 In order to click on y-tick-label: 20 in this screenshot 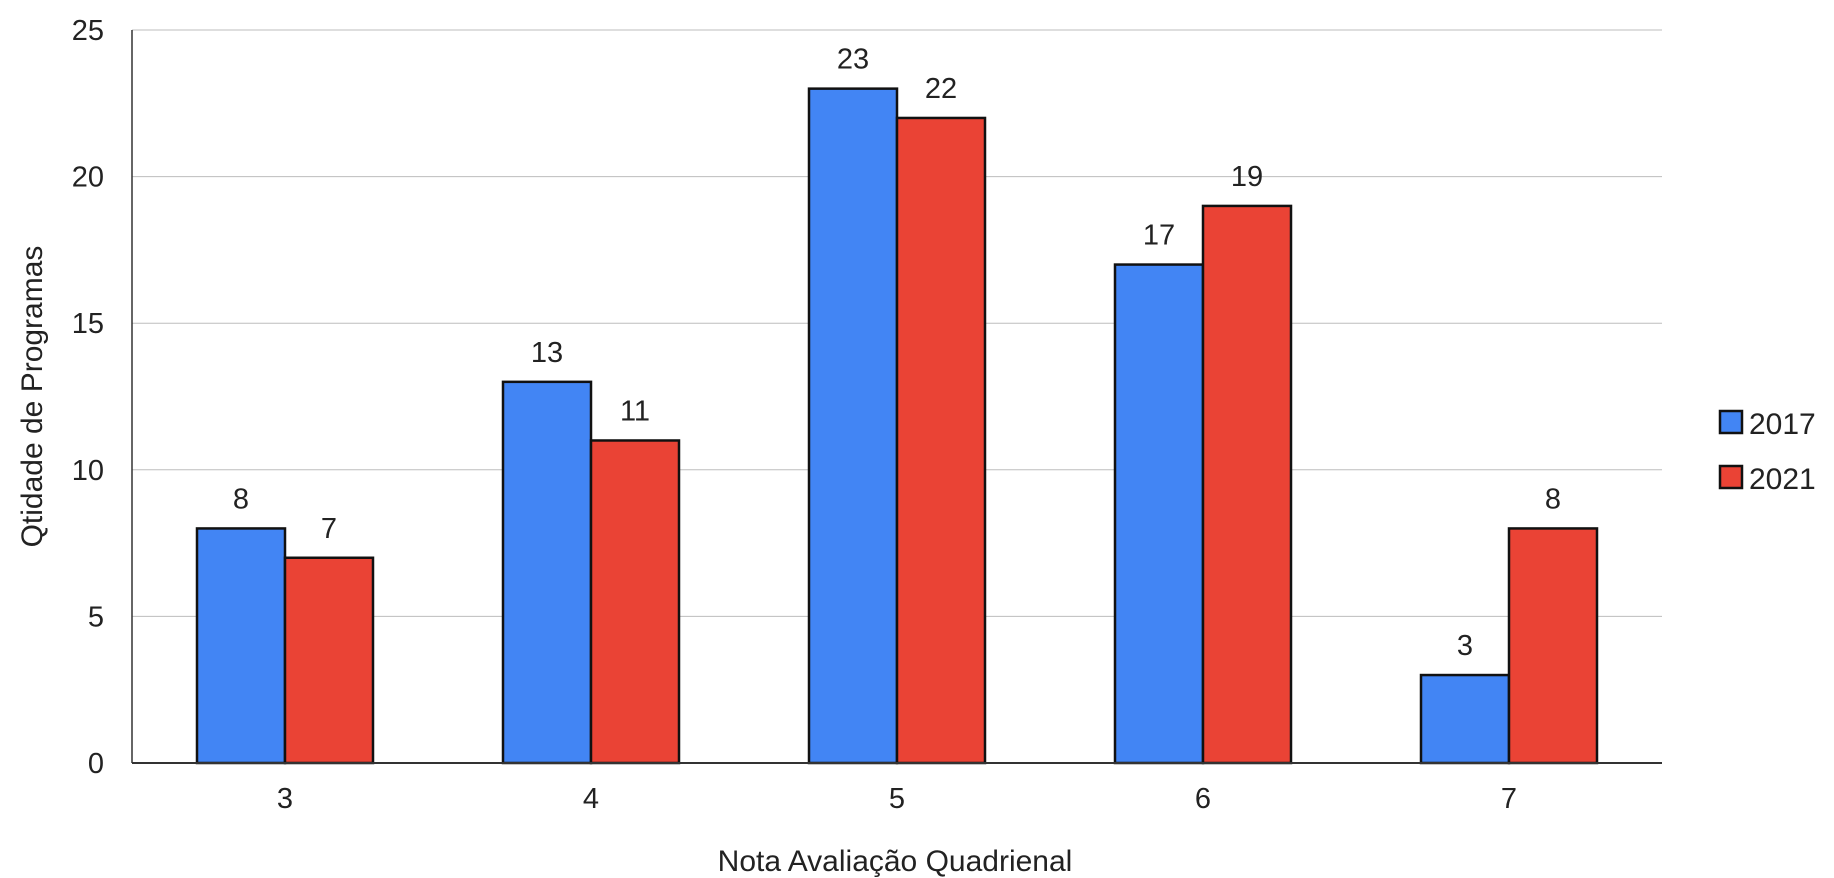, I will do `click(88, 178)`.